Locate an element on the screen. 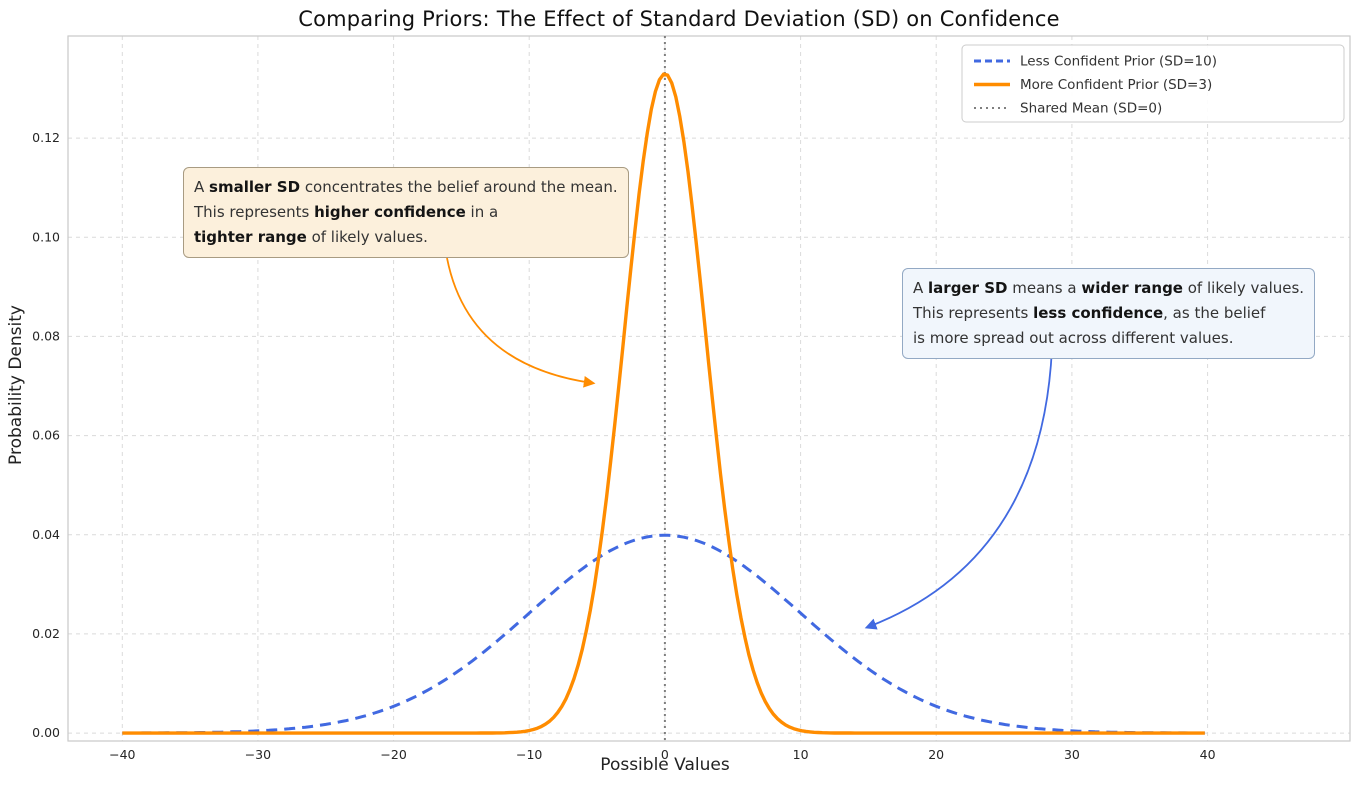 The height and width of the screenshot is (790, 1358). annotation-text-line: tighter range of likely values. is located at coordinates (311, 237).